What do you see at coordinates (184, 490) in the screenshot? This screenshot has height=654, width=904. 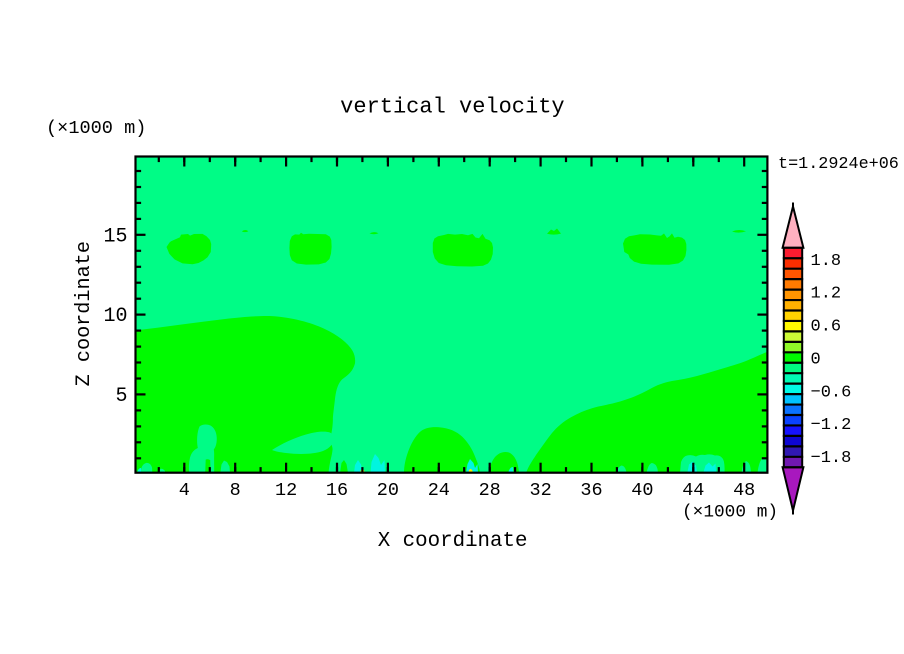 I see `svg-text: 4` at bounding box center [184, 490].